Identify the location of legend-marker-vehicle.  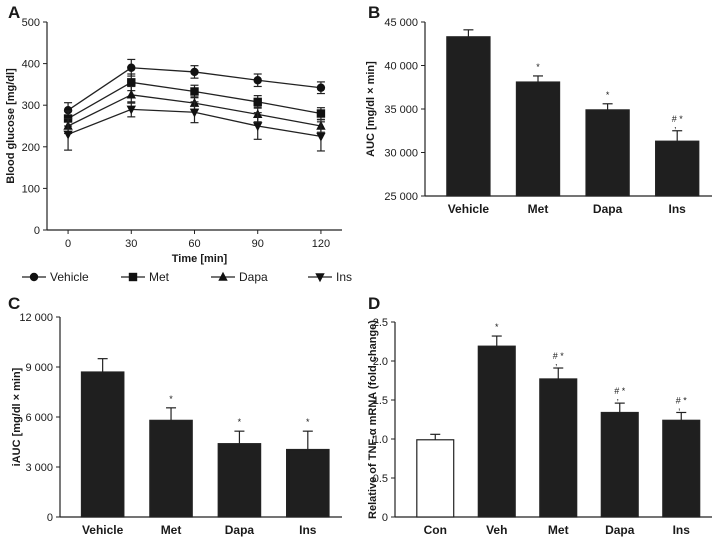
(34, 277).